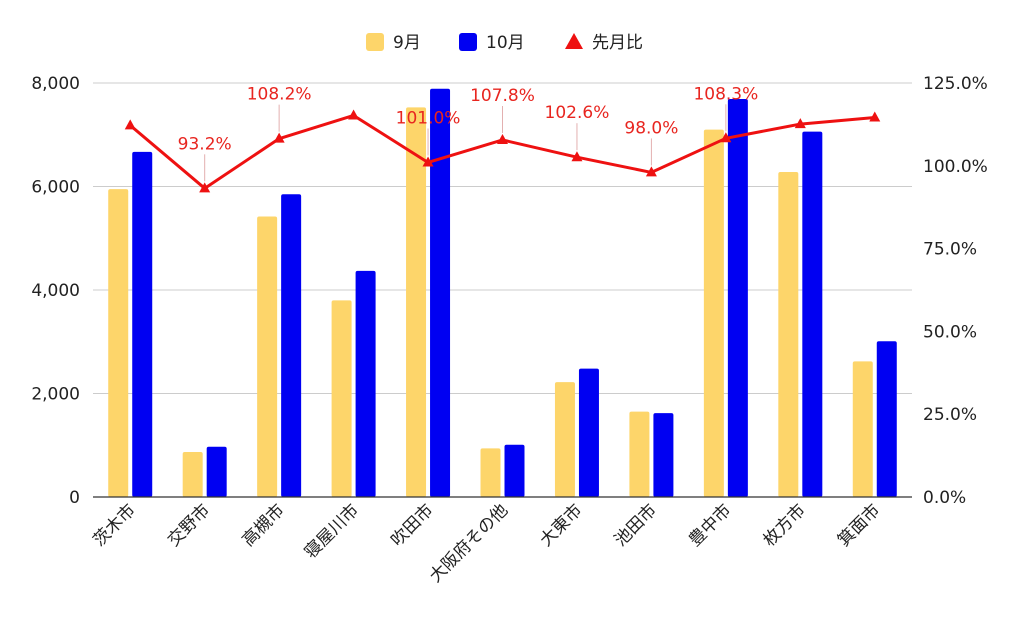 The height and width of the screenshot is (637, 1024). I want to click on category-label: 交野市, so click(189, 525).